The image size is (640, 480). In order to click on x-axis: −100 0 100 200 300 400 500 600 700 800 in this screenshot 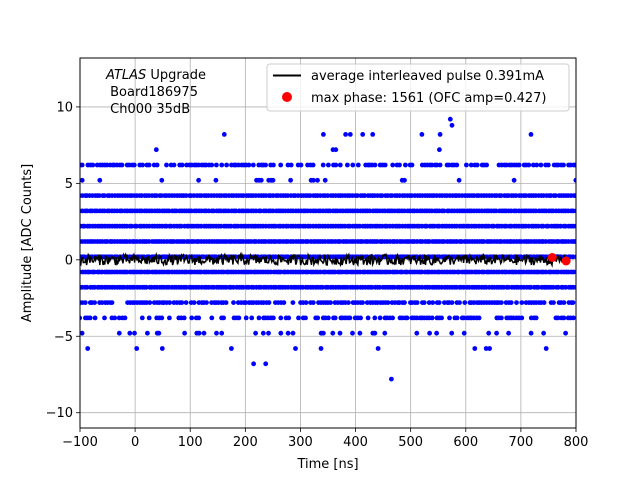, I will do `click(325, 439)`.